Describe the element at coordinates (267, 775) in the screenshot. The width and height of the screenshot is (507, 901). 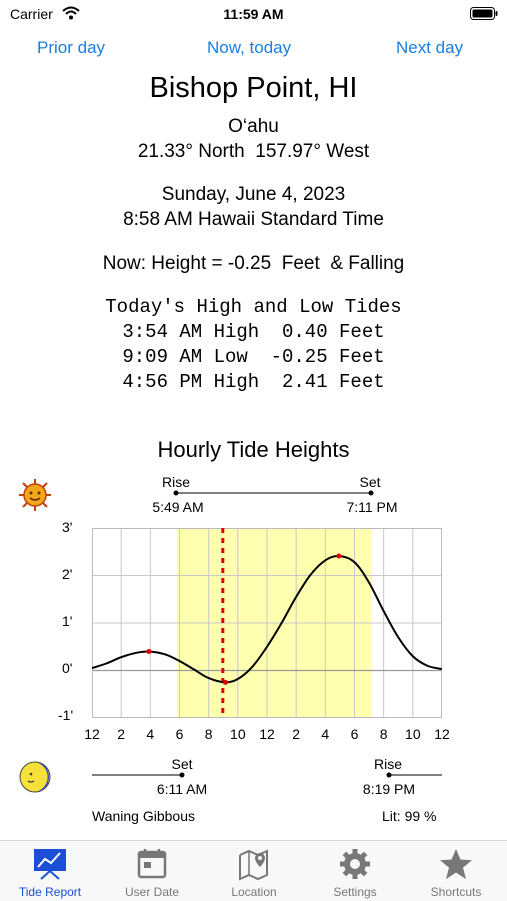
I see `moon-timeline` at that location.